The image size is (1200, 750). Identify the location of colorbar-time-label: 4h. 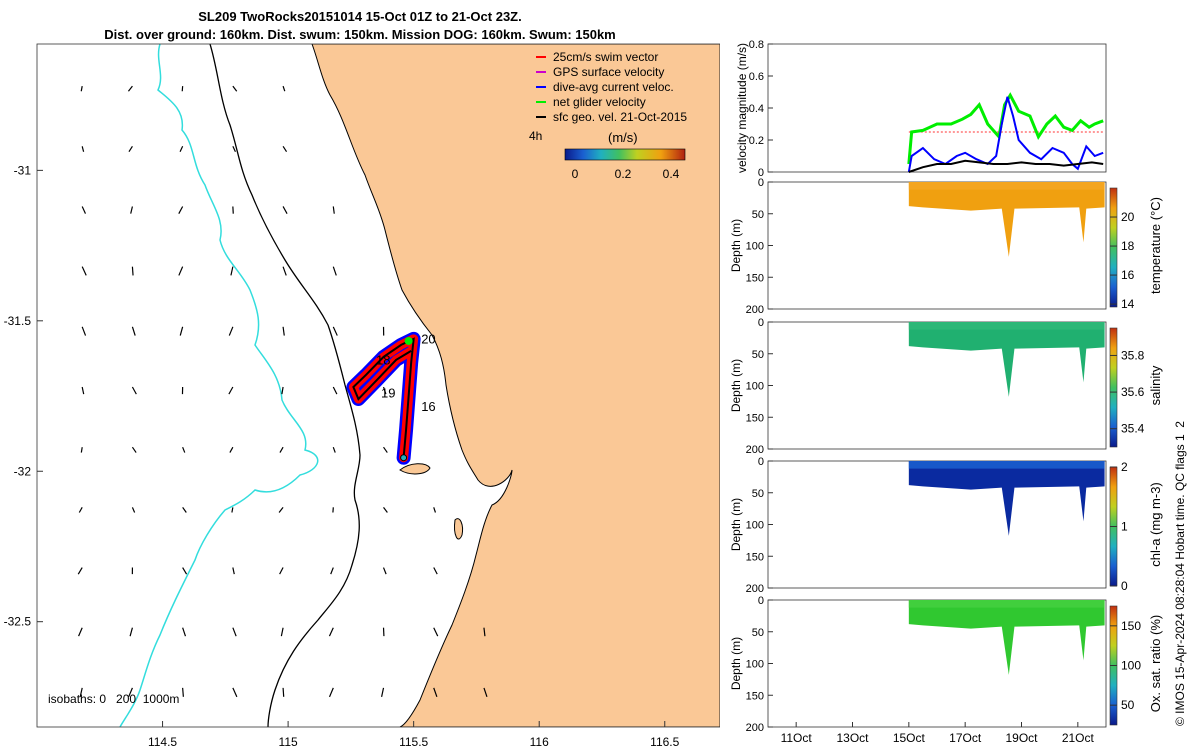
(535, 136).